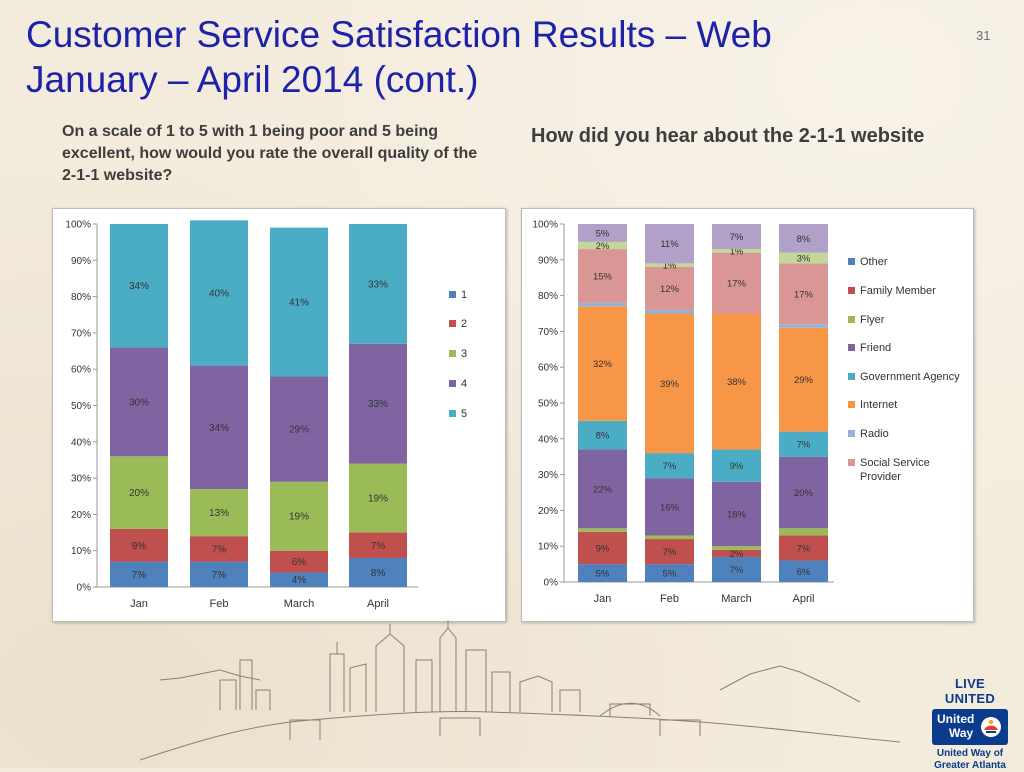  Describe the element at coordinates (219, 513) in the screenshot. I see `data-label: 13%` at that location.